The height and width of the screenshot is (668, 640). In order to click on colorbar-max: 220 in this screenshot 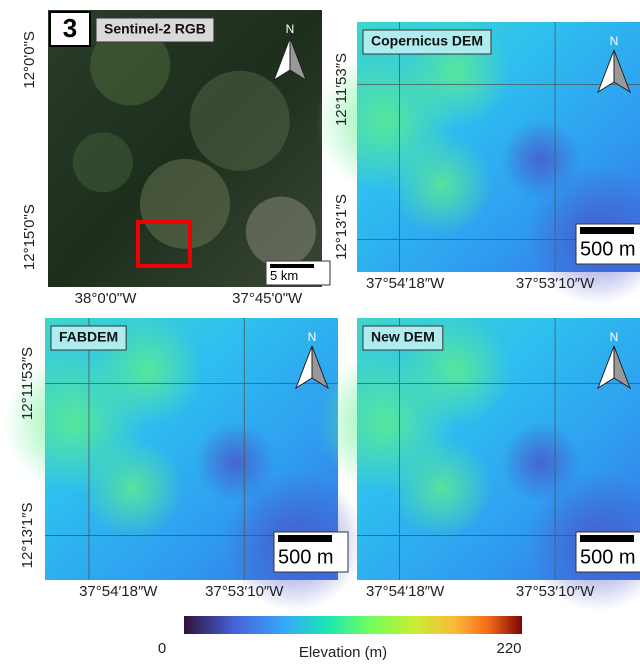, I will do `click(508, 648)`.